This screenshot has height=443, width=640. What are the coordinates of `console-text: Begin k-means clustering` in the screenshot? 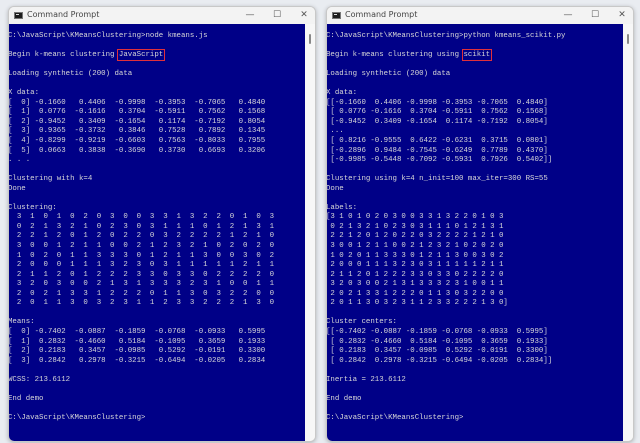 It's located at (64, 55).